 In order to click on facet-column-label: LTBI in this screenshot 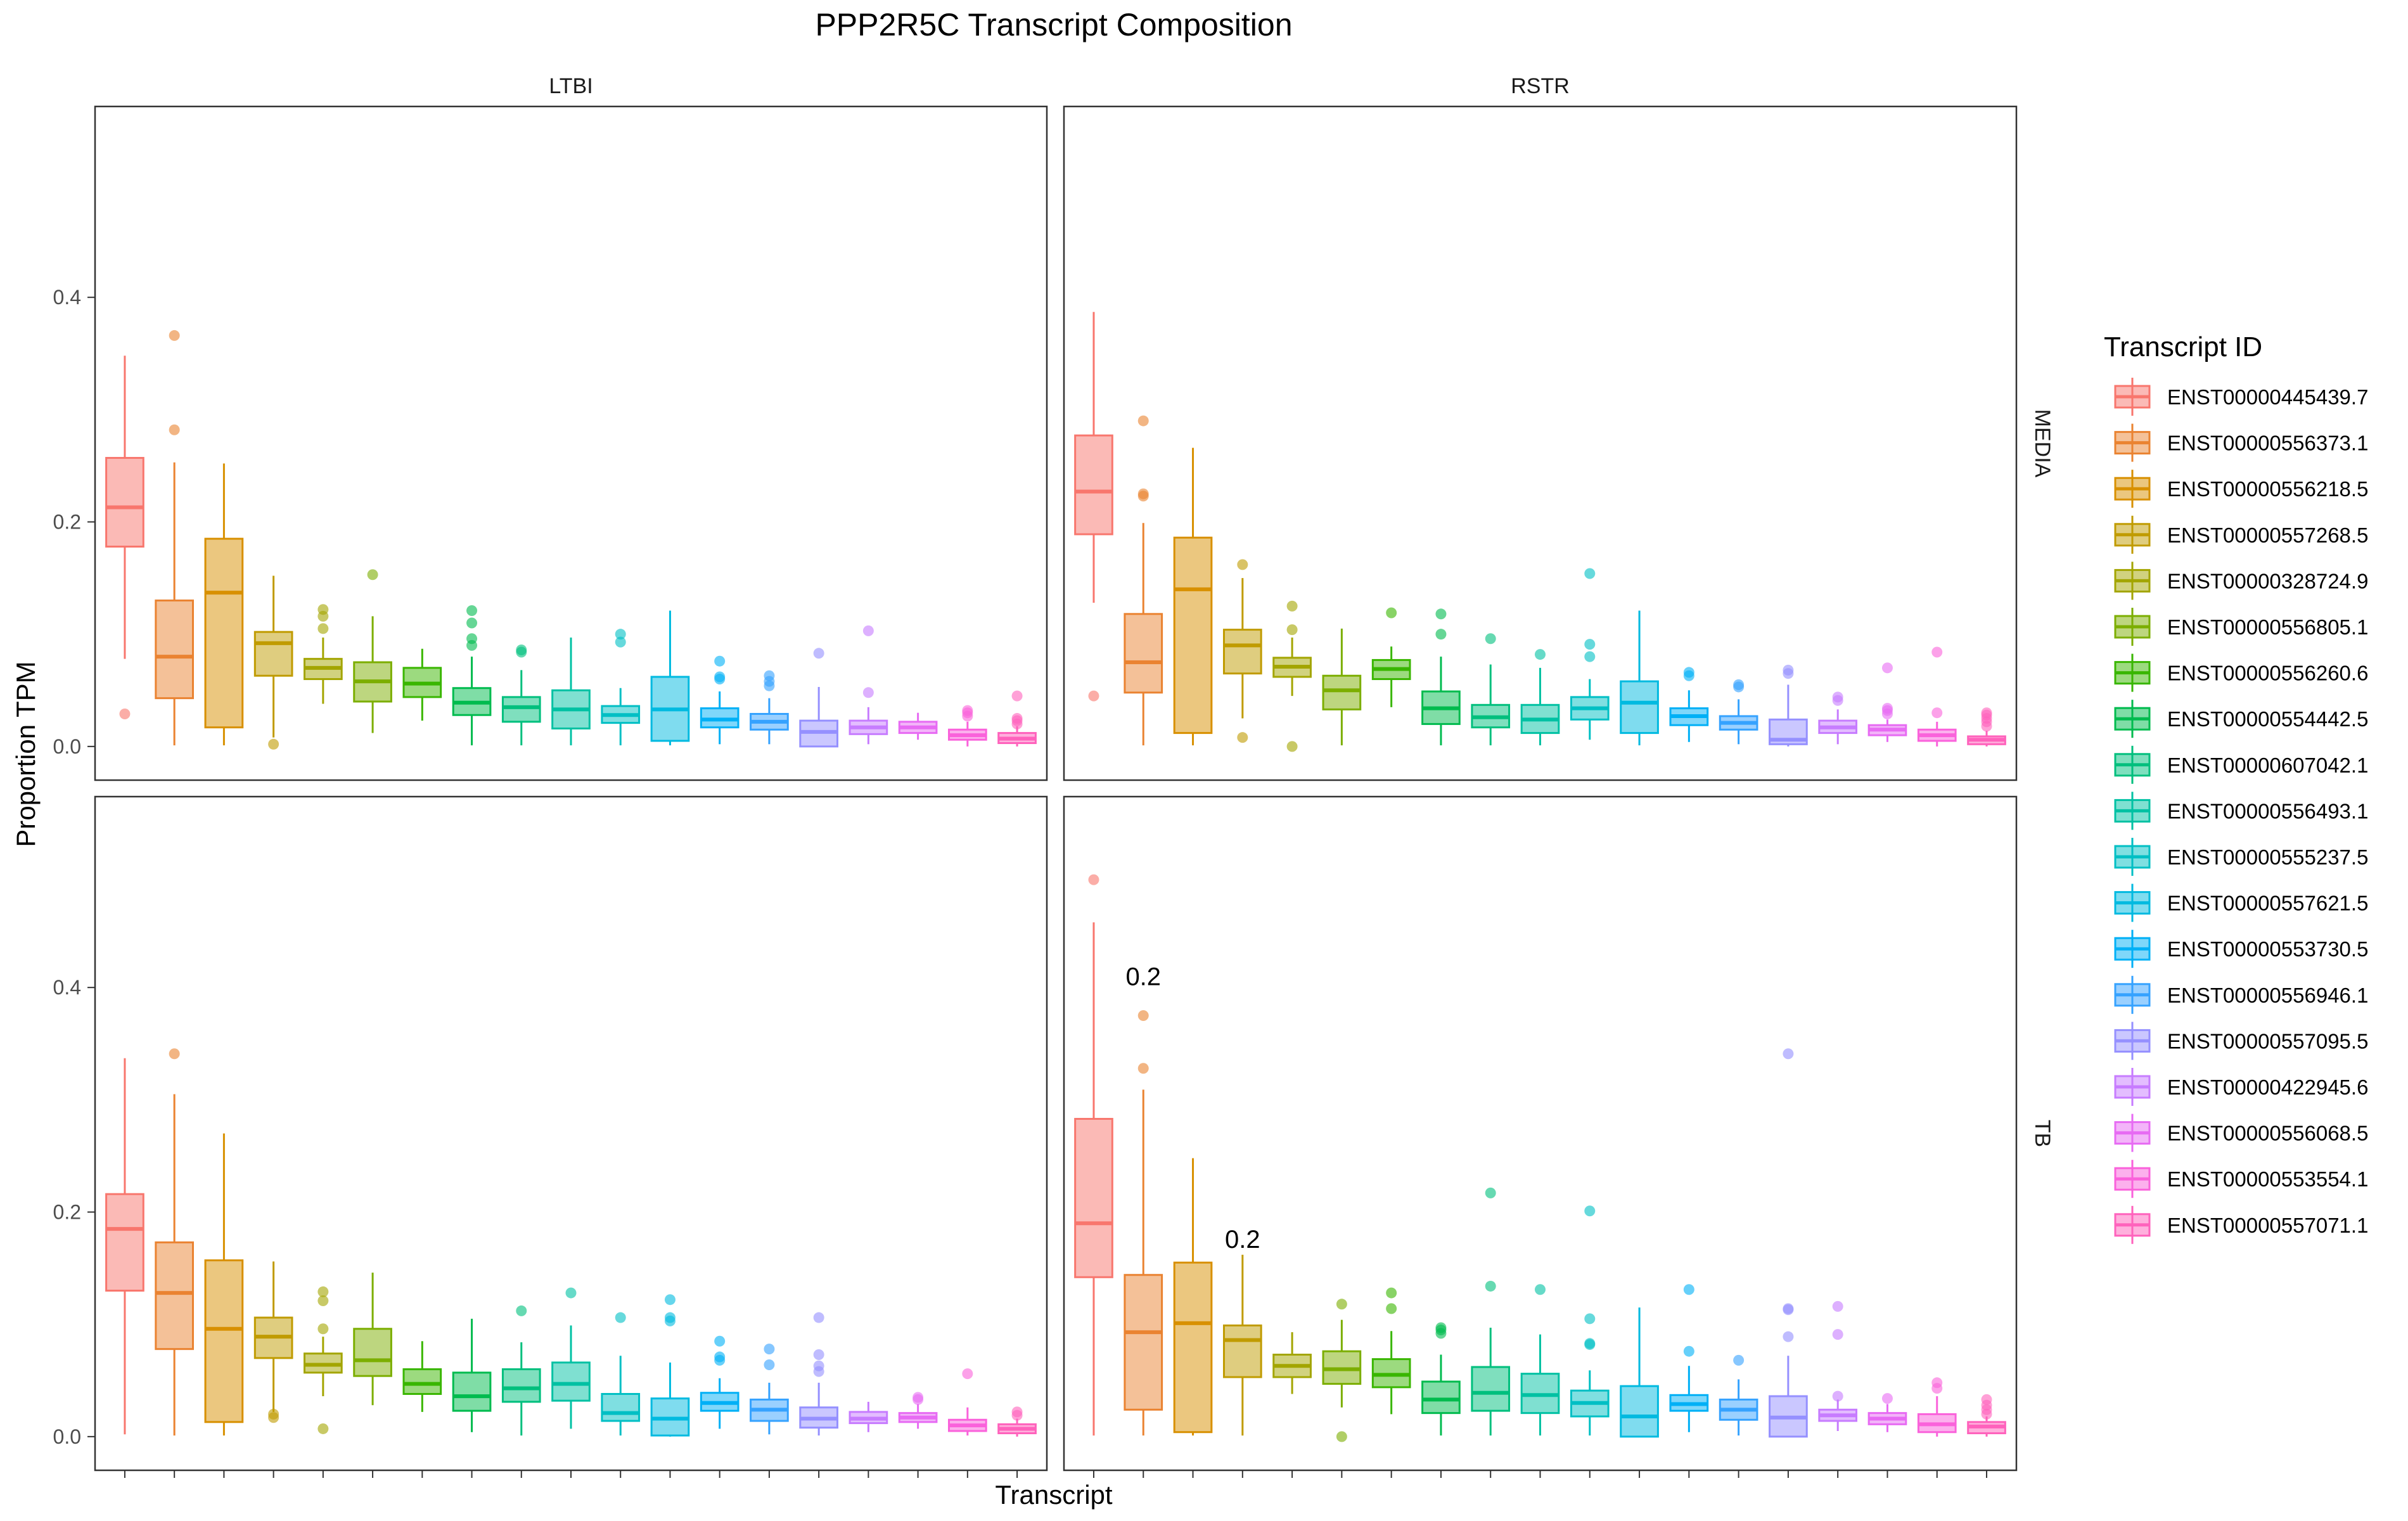, I will do `click(570, 86)`.